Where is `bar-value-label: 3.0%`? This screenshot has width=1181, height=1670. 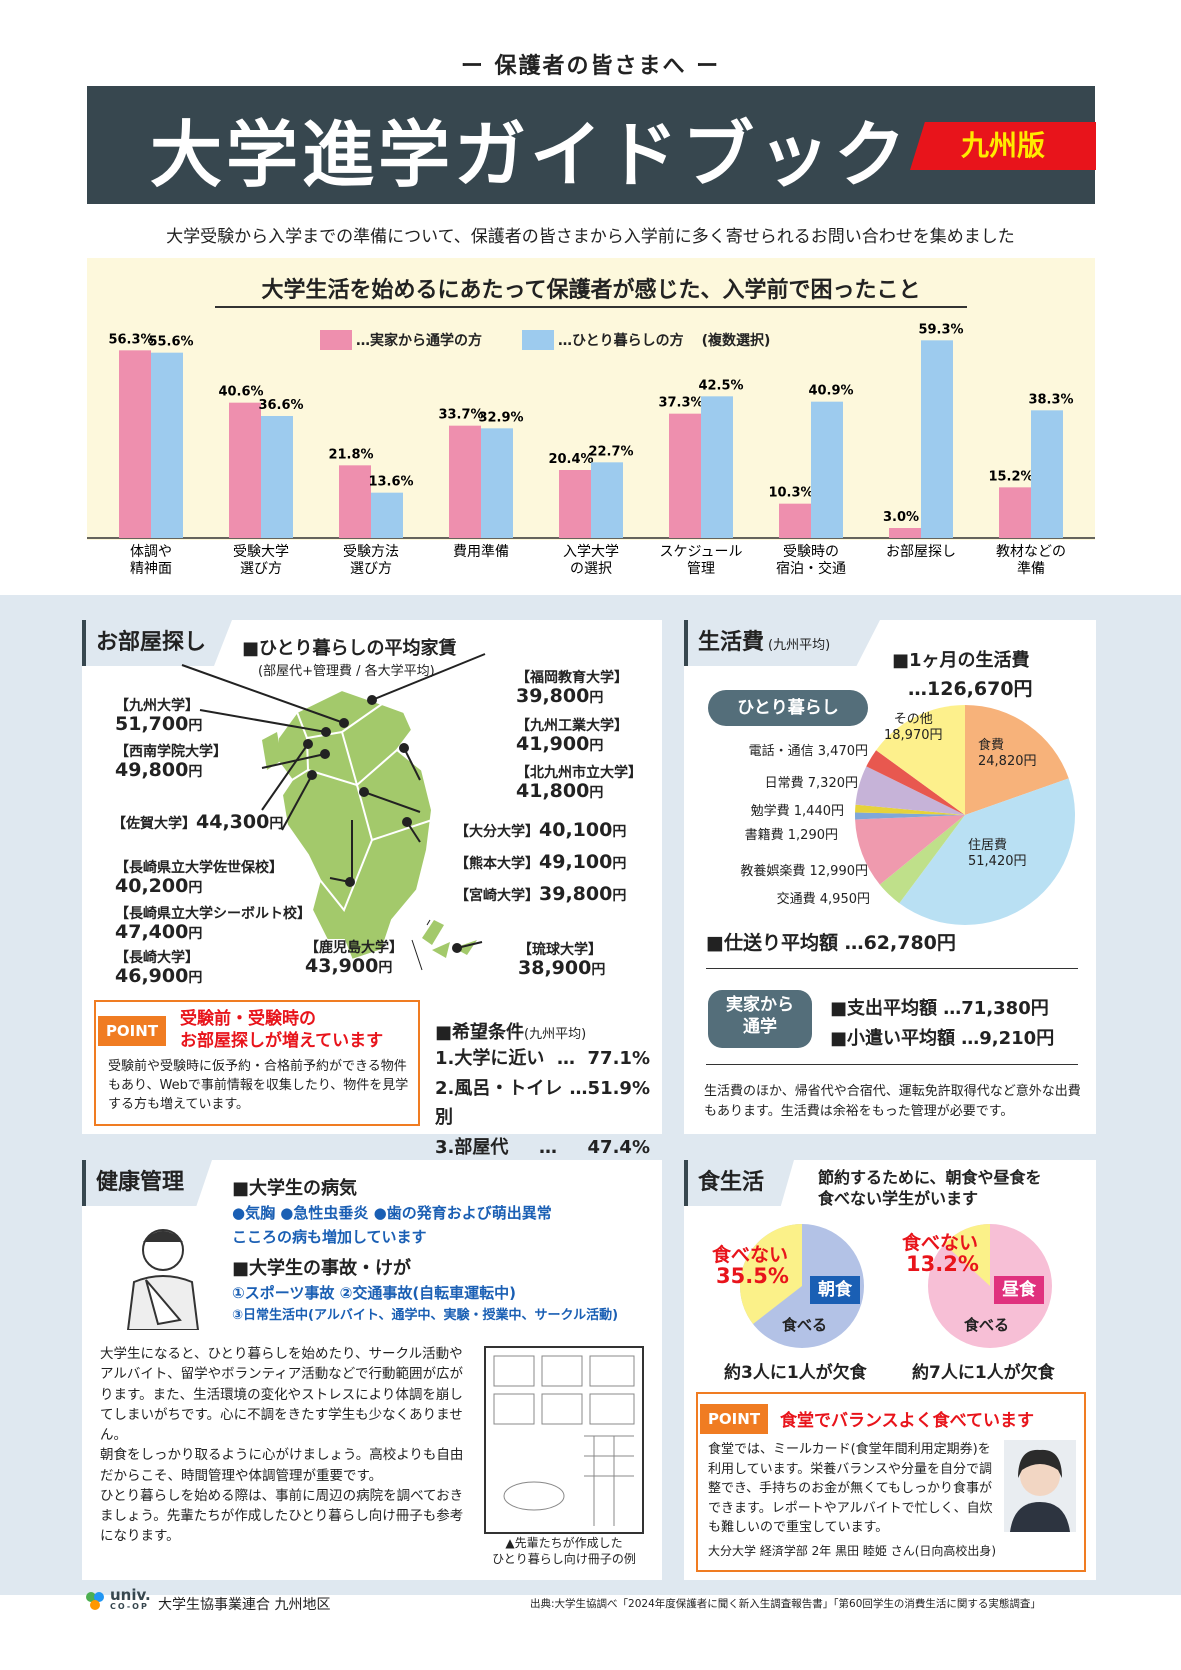
bar-value-label: 3.0% is located at coordinates (901, 517).